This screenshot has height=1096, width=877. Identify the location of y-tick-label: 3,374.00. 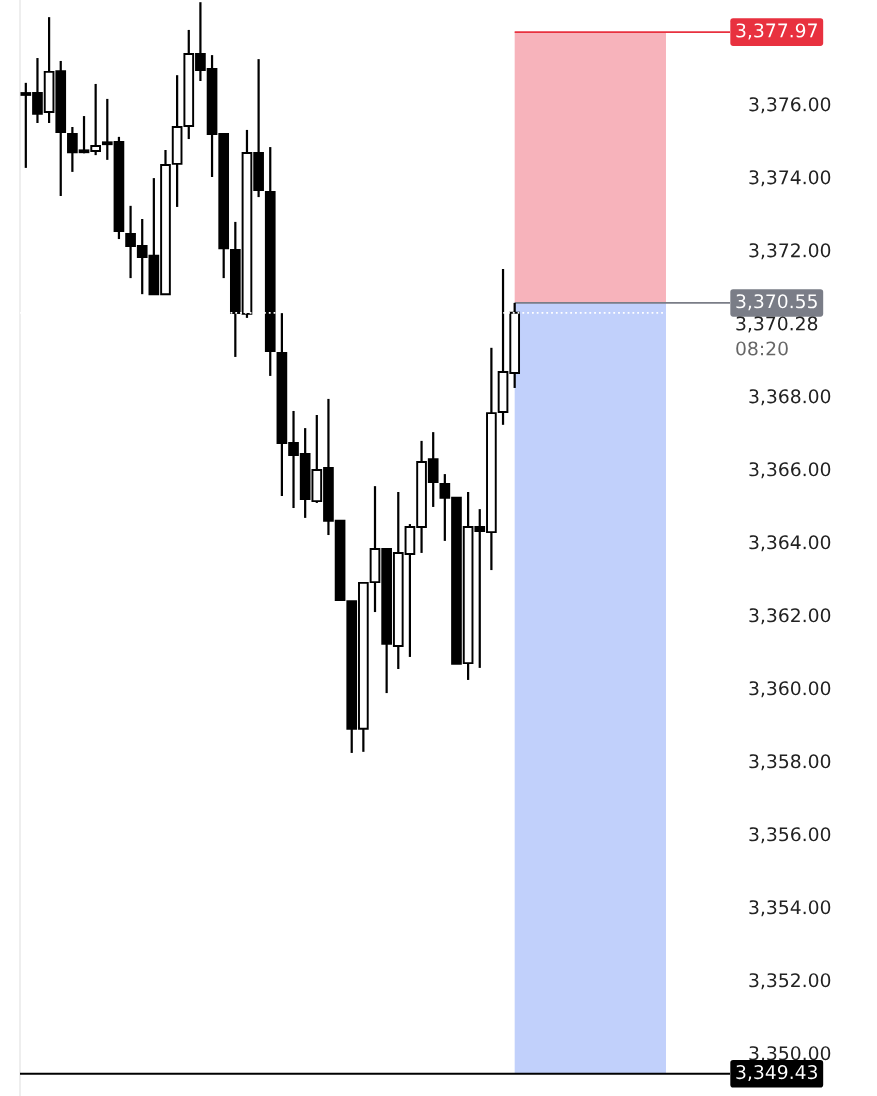
(790, 178).